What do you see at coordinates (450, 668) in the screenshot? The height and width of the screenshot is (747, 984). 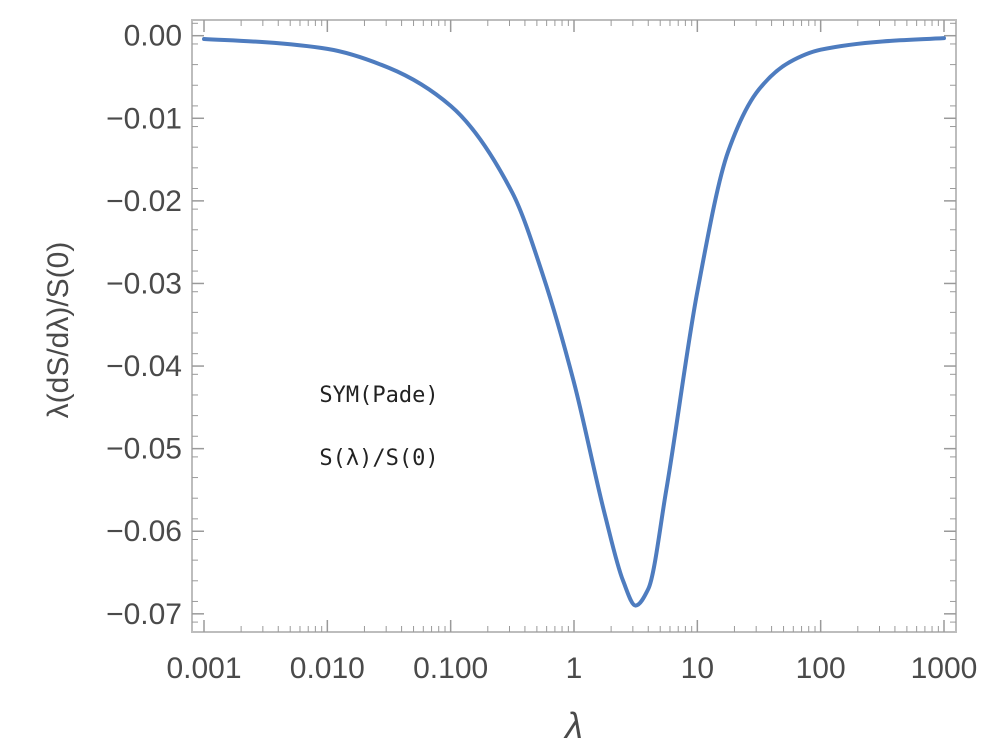 I see `x-tick-label: 0.100` at bounding box center [450, 668].